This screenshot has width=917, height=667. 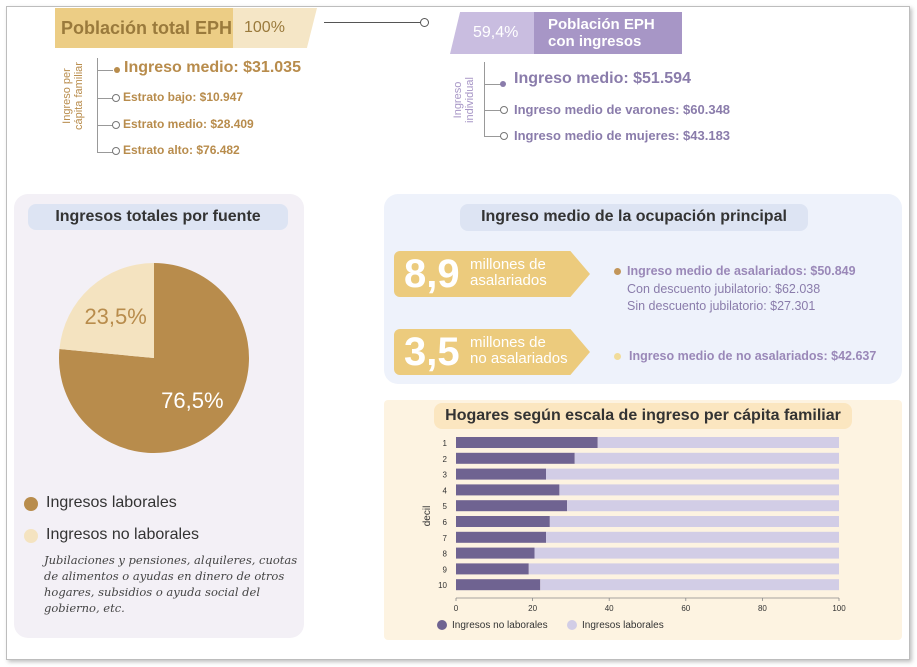 What do you see at coordinates (424, 22) in the screenshot?
I see `header-connector-dot` at bounding box center [424, 22].